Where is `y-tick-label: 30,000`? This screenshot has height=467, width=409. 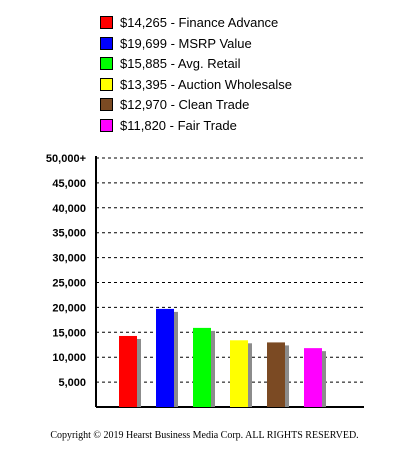 y-tick-label: 30,000 is located at coordinates (69, 259).